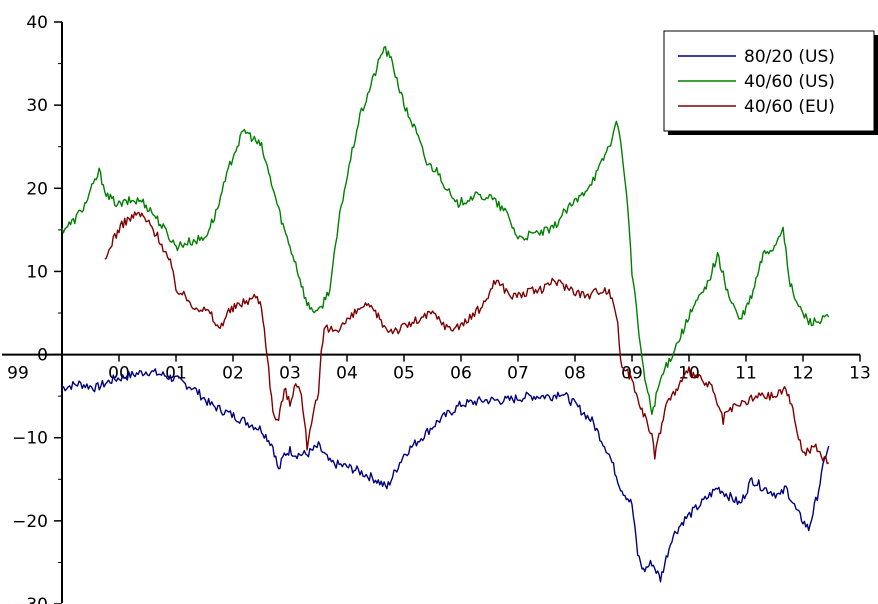 This screenshot has width=878, height=604. I want to click on x-tick-label: 01, so click(176, 374).